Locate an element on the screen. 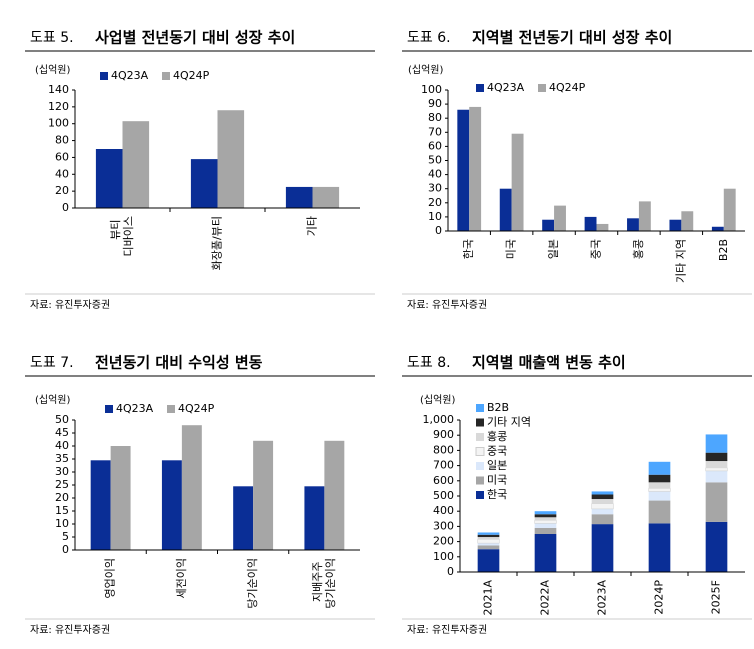 This screenshot has height=649, width=754. legend-label: 4Q23A is located at coordinates (135, 408).